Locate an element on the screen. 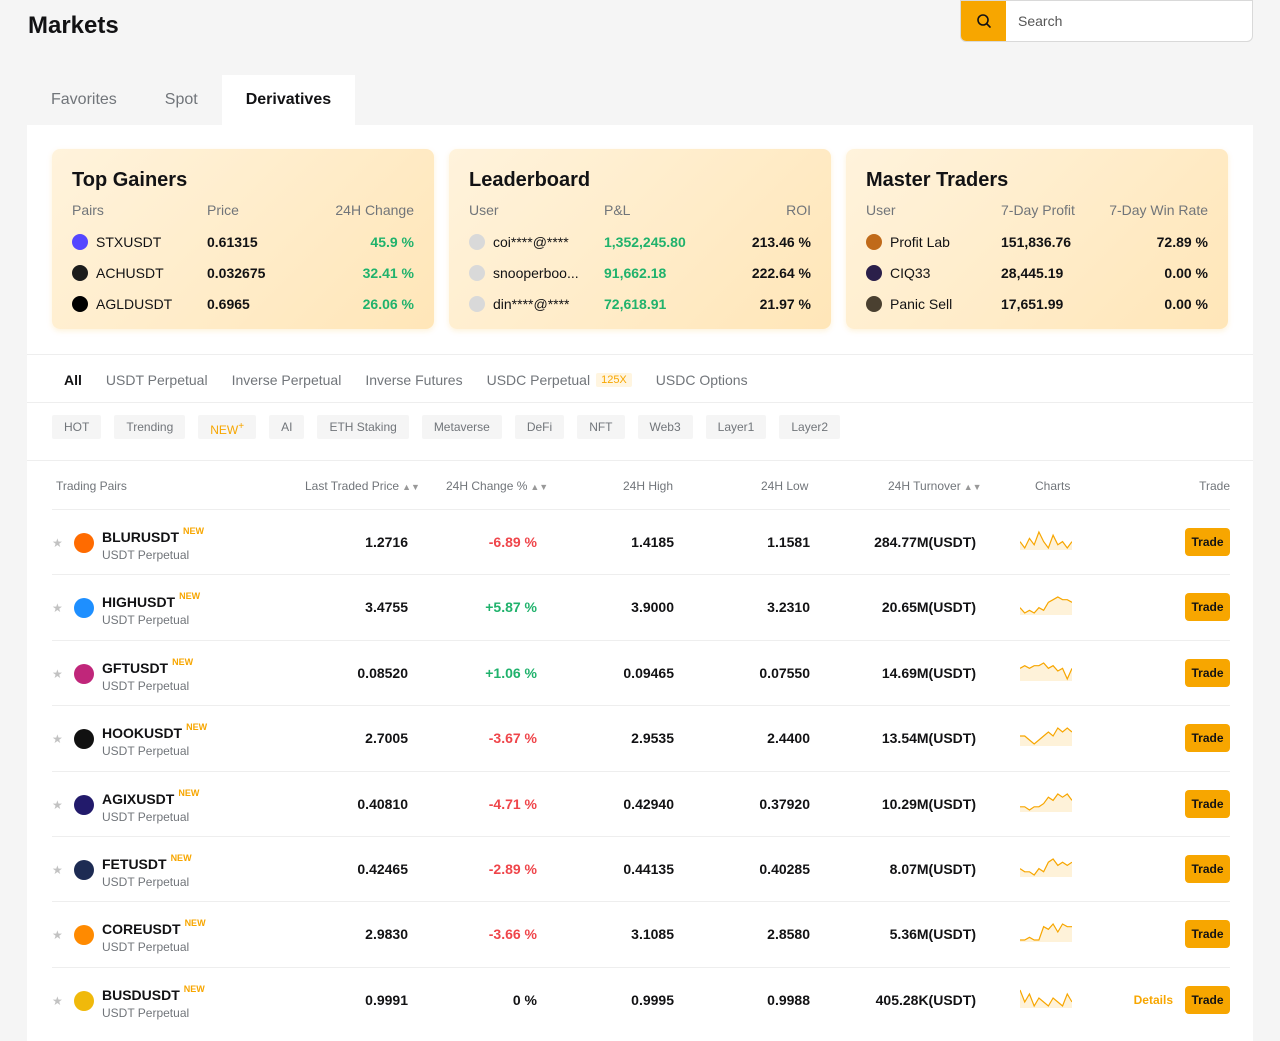 The height and width of the screenshot is (1041, 1280). col-header: ROI is located at coordinates (798, 210).